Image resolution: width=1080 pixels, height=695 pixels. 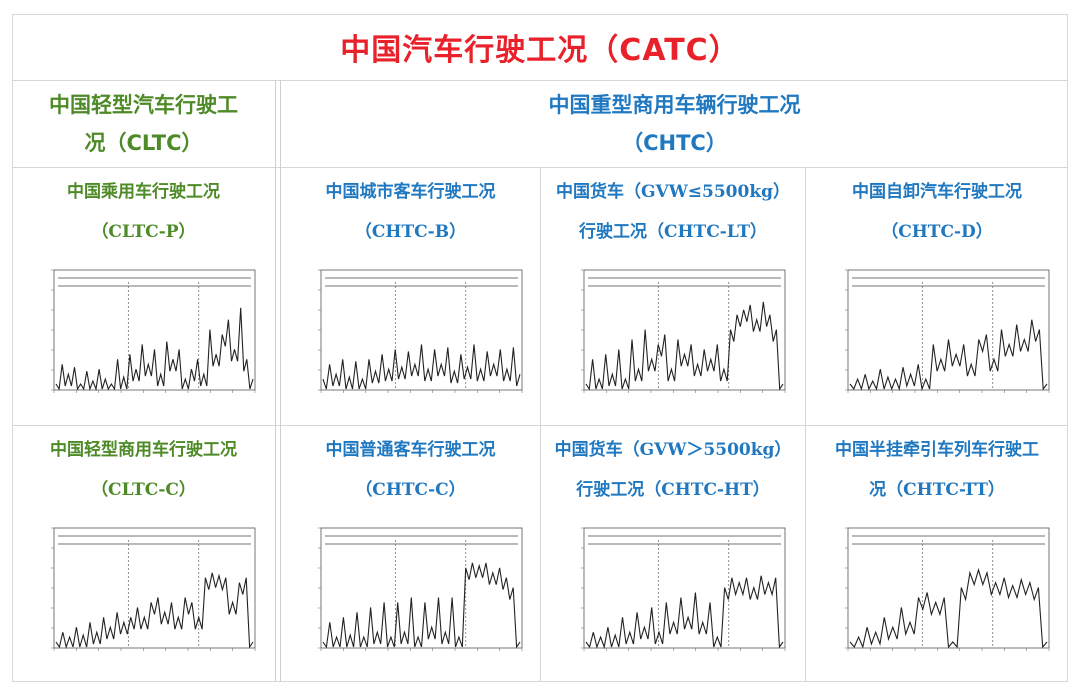 What do you see at coordinates (673, 232) in the screenshot?
I see `cell-title-line: 行驶工况（CHTC-LT）` at bounding box center [673, 232].